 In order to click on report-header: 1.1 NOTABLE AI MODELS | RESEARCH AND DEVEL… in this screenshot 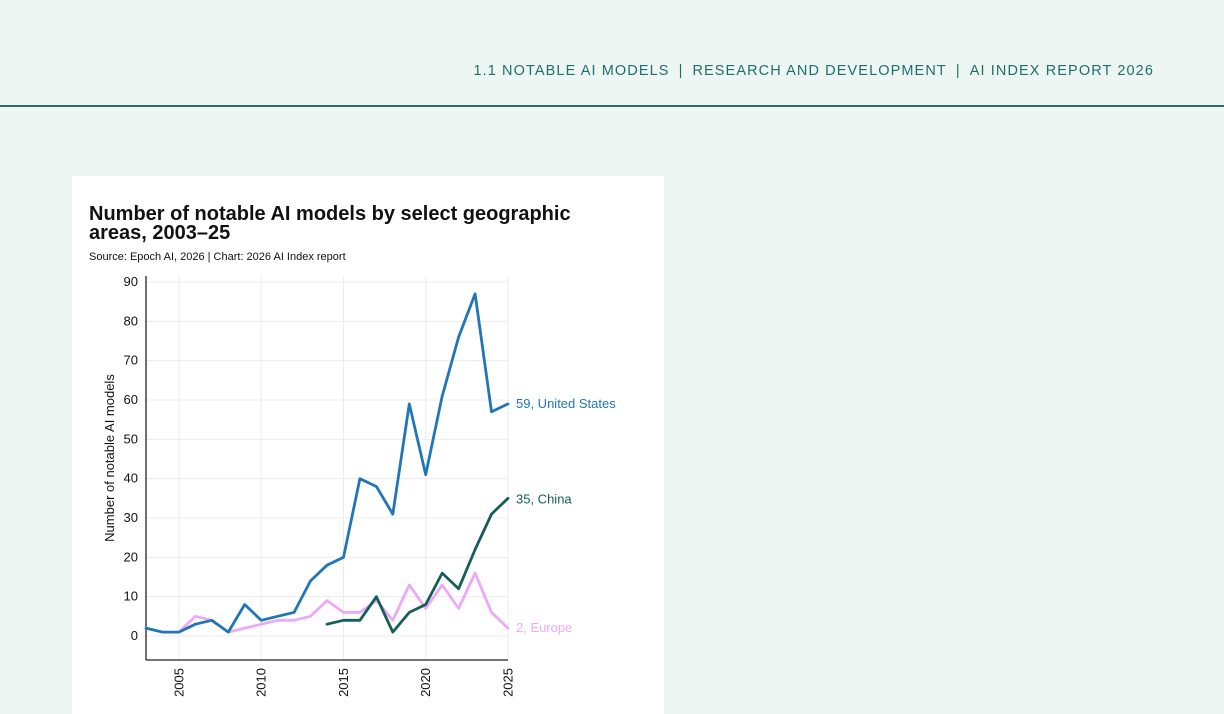, I will do `click(612, 53)`.